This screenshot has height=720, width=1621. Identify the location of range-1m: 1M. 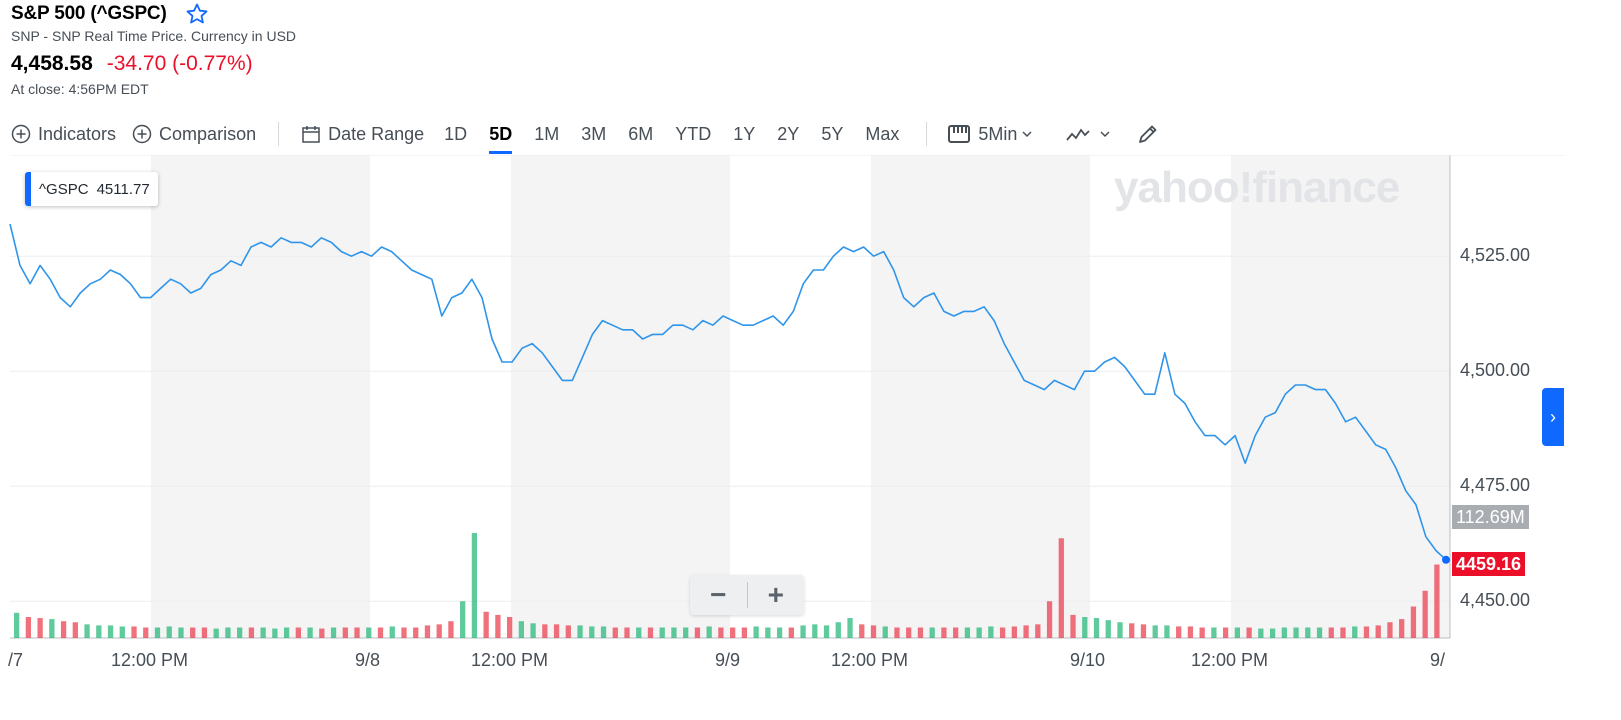
(547, 133).